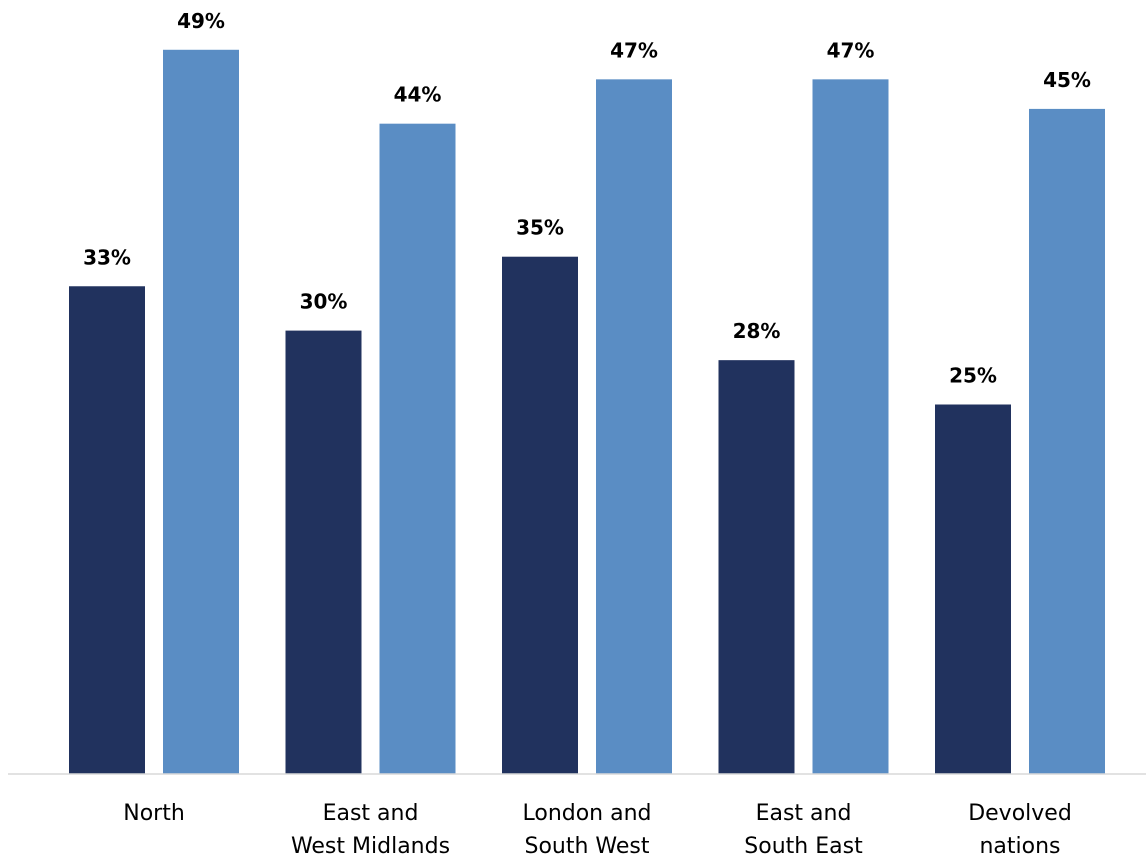  Describe the element at coordinates (370, 830) in the screenshot. I see `category-label-2: East and West Midlands` at that location.